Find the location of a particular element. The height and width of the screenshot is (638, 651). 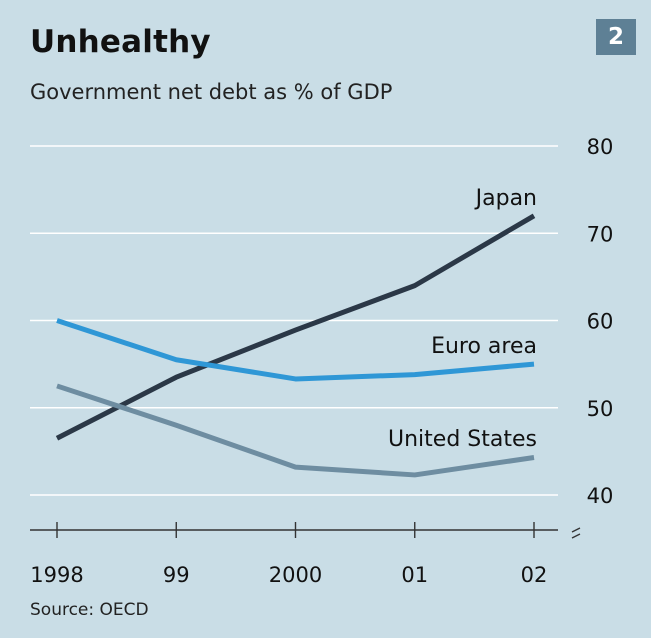

chart-number-badge: 2 is located at coordinates (616, 37).